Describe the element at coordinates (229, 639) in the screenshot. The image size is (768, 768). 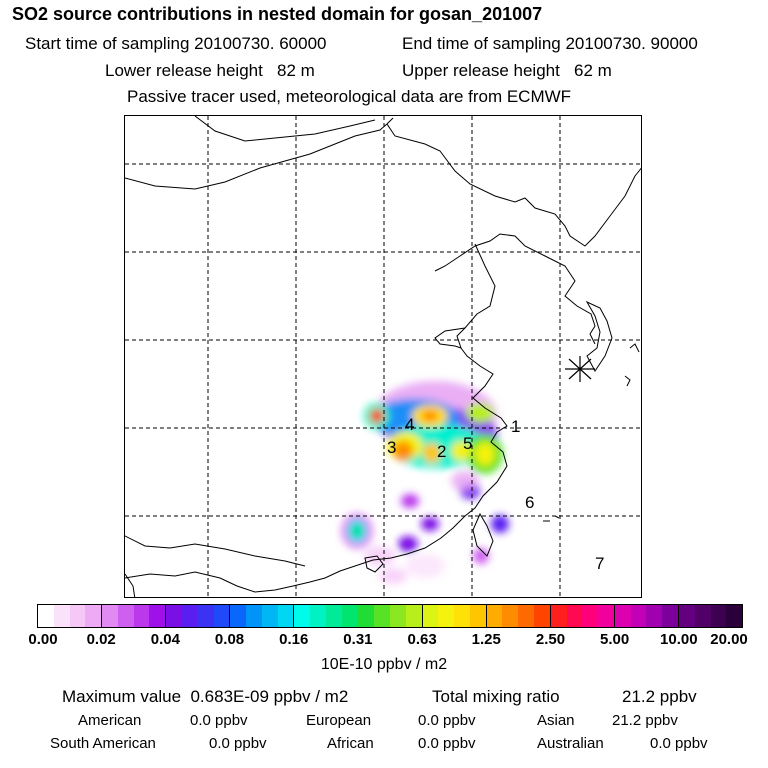
I see `colorbar-tick-label: 0.08` at that location.